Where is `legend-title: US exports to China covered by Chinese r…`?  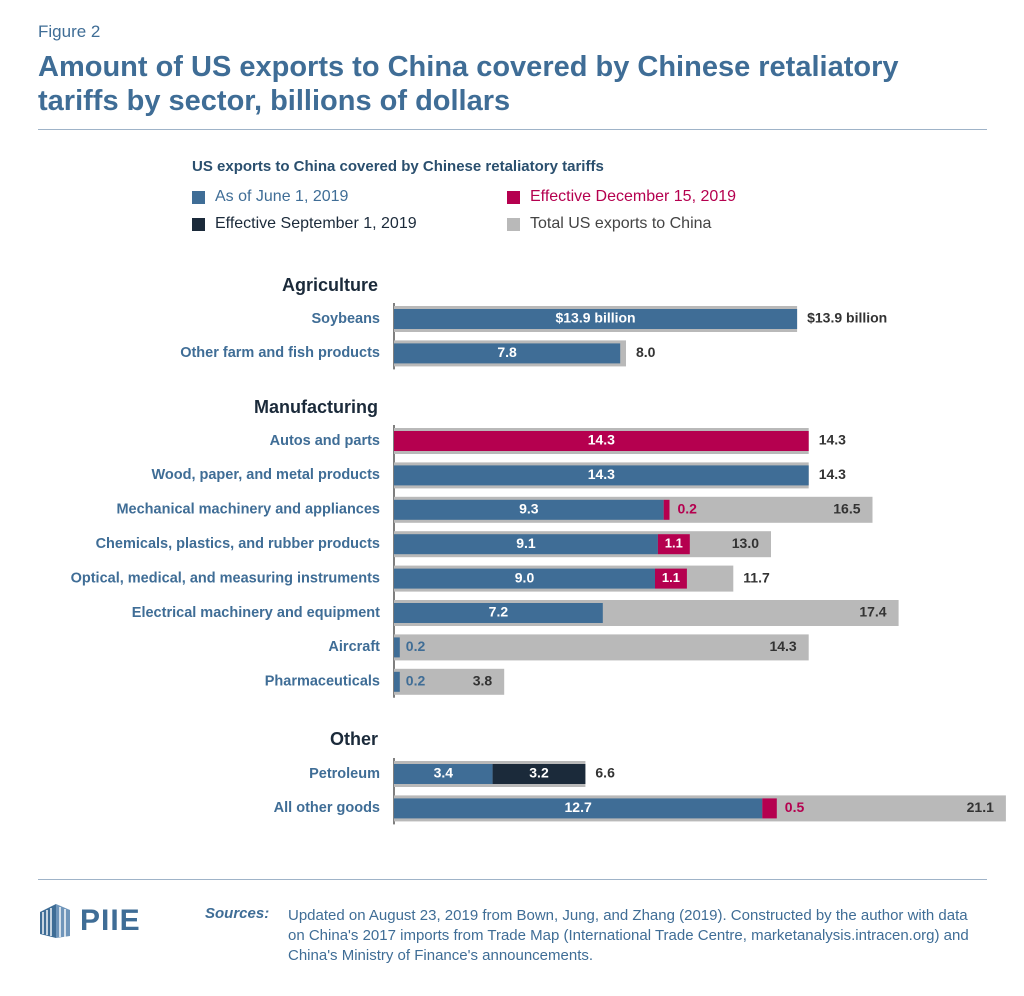
legend-title: US exports to China covered by Chinese r… is located at coordinates (398, 166).